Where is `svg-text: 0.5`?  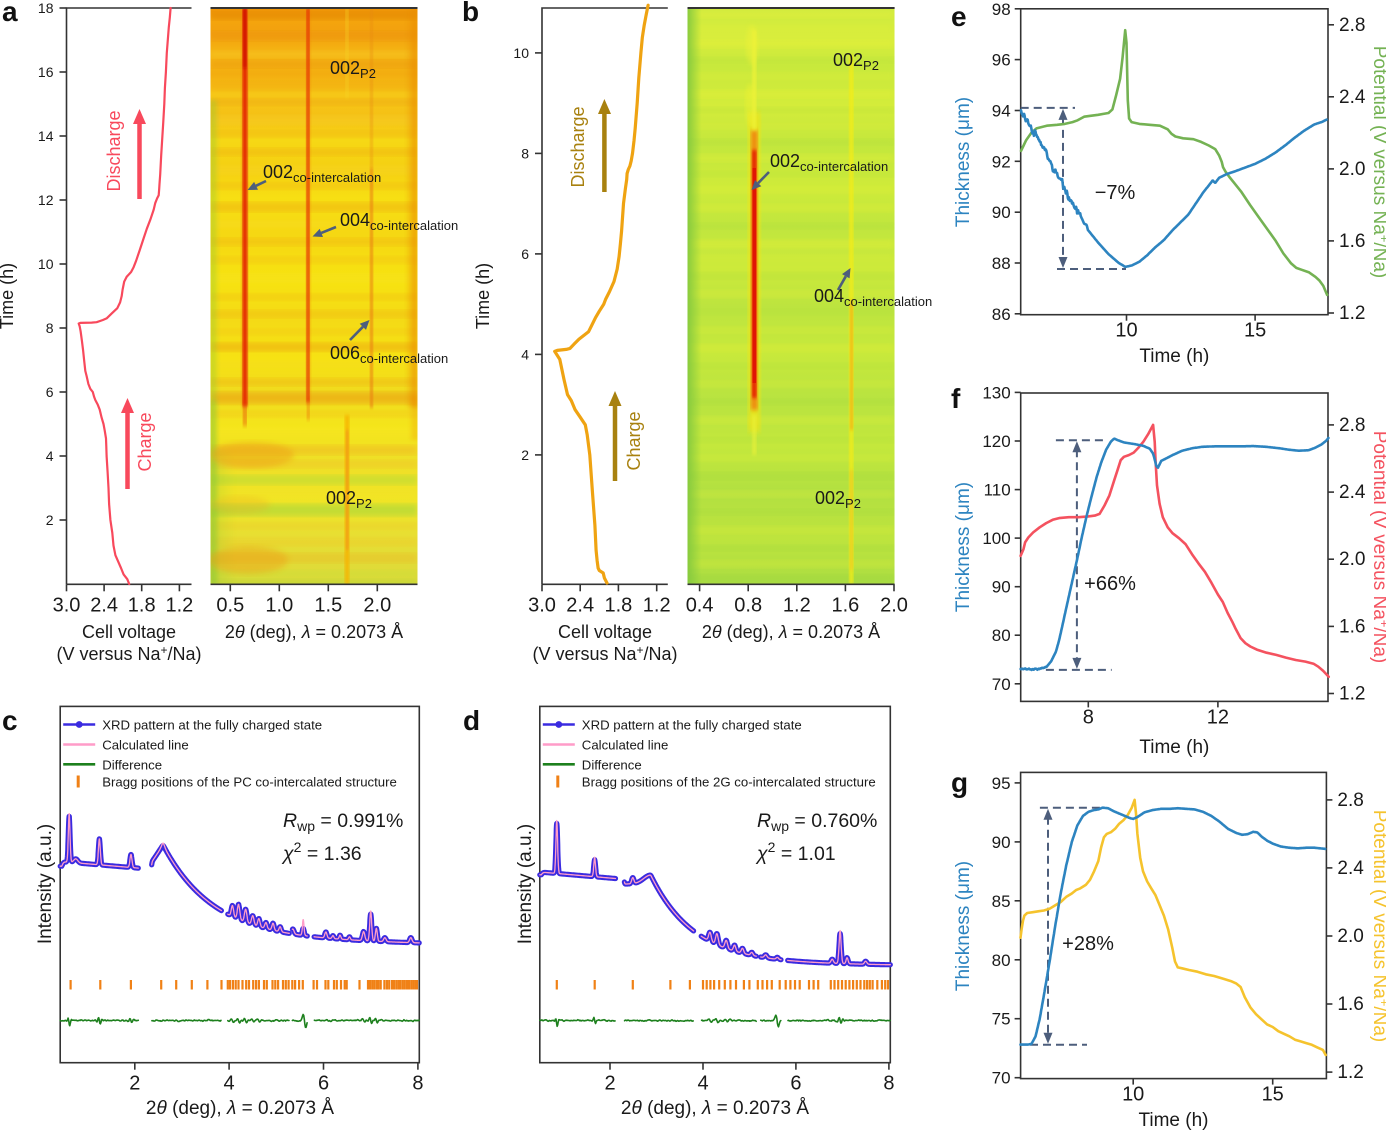 svg-text: 0.5 is located at coordinates (230, 605).